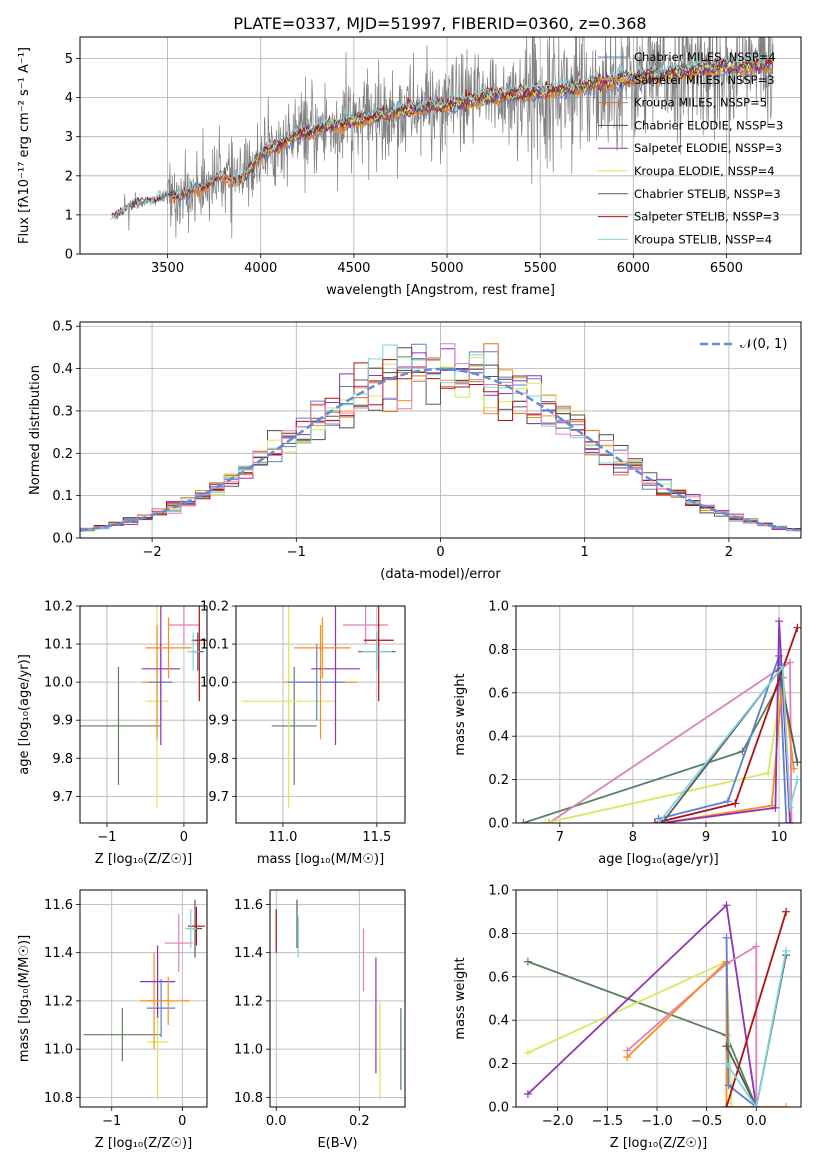 Image resolution: width=819 pixels, height=1170 pixels. Describe the element at coordinates (184, 837) in the screenshot. I see `x-tick-label: 0` at that location.